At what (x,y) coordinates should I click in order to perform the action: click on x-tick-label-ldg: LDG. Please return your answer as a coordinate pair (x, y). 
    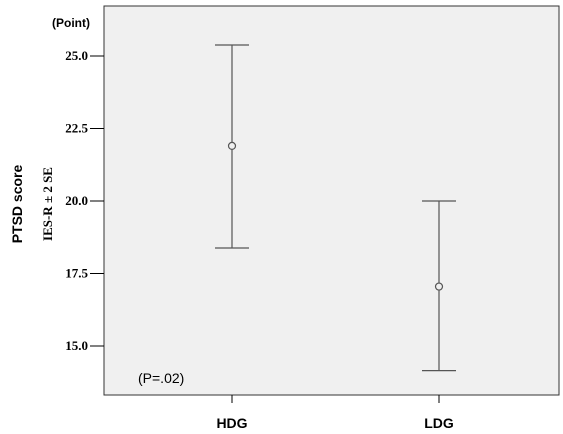
    Looking at the image, I should click on (439, 423).